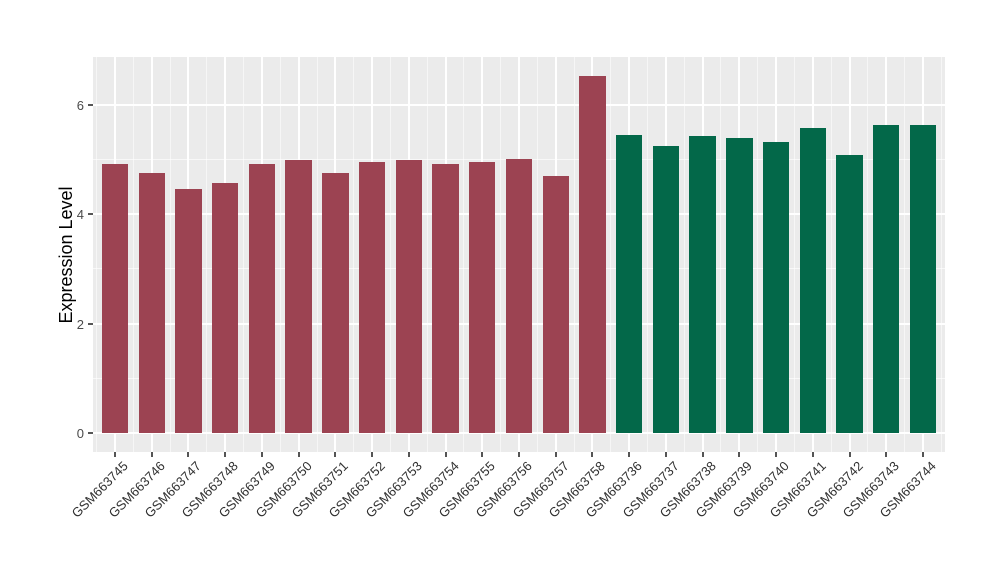  I want to click on bar-GSM663736, so click(629, 283).